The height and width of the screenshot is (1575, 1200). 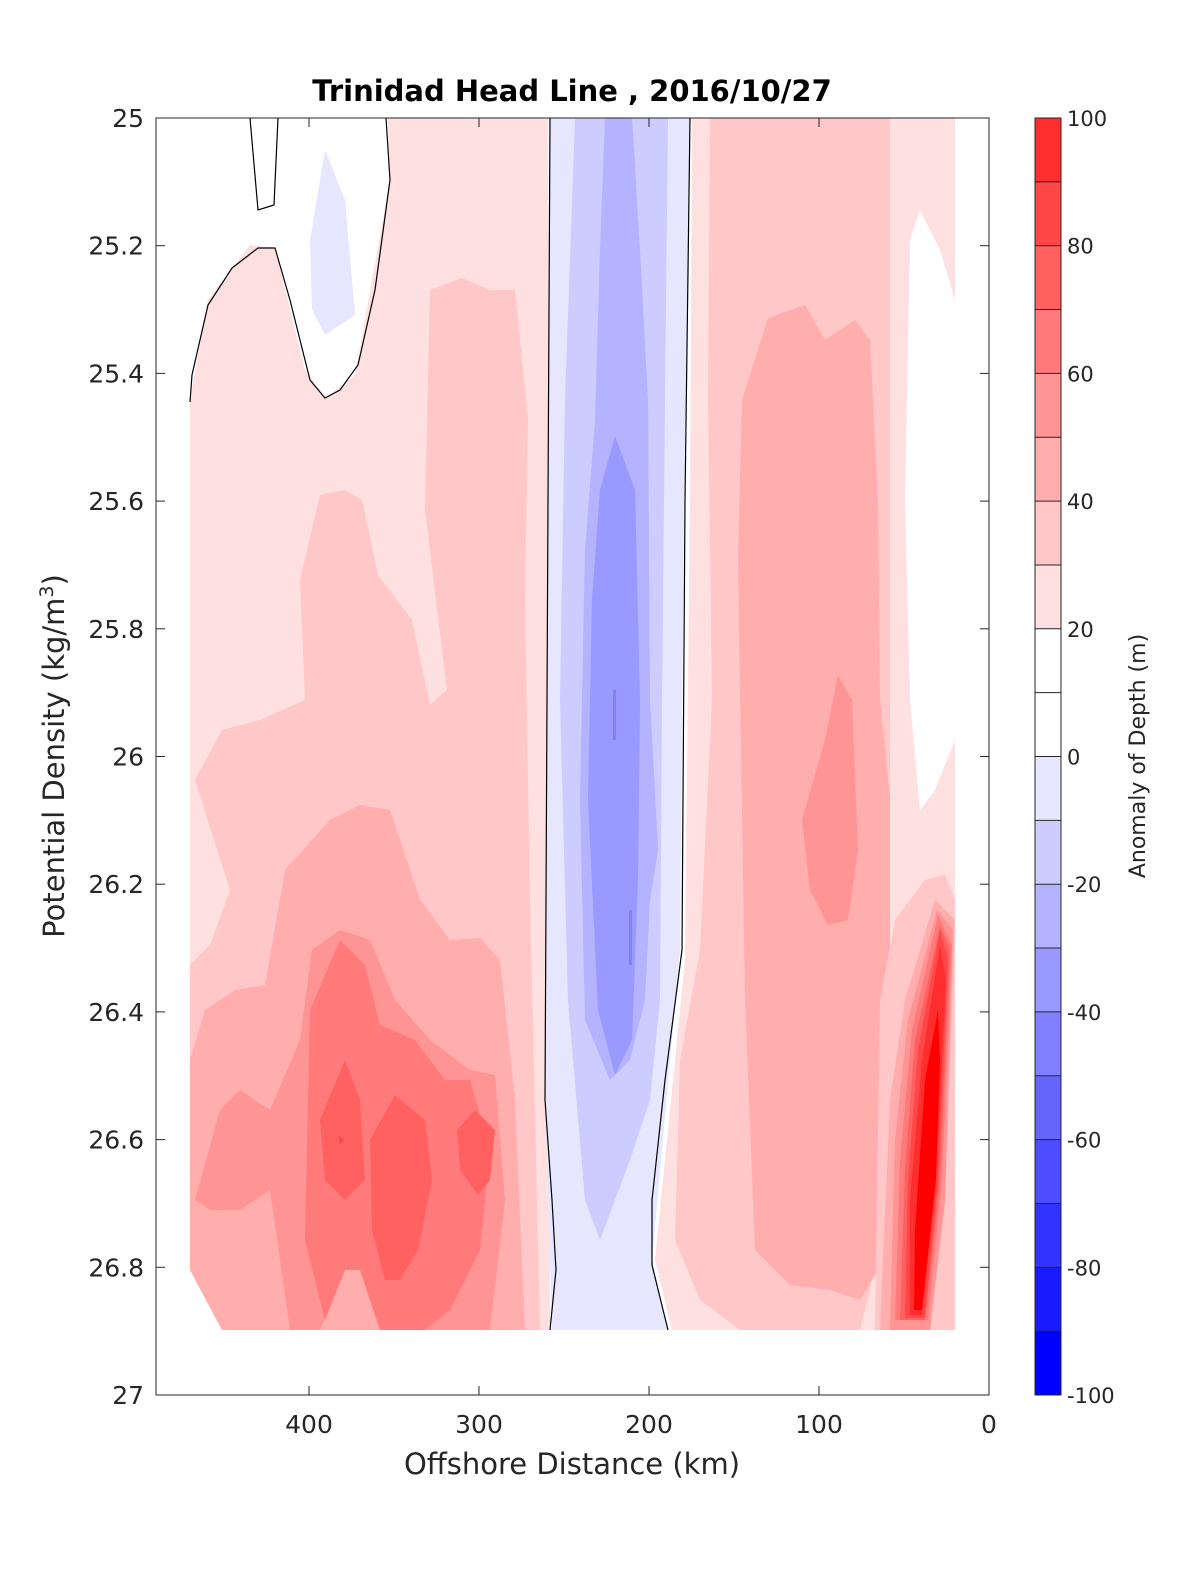 What do you see at coordinates (1080, 502) in the screenshot?
I see `colorbar-tick-label: 40` at bounding box center [1080, 502].